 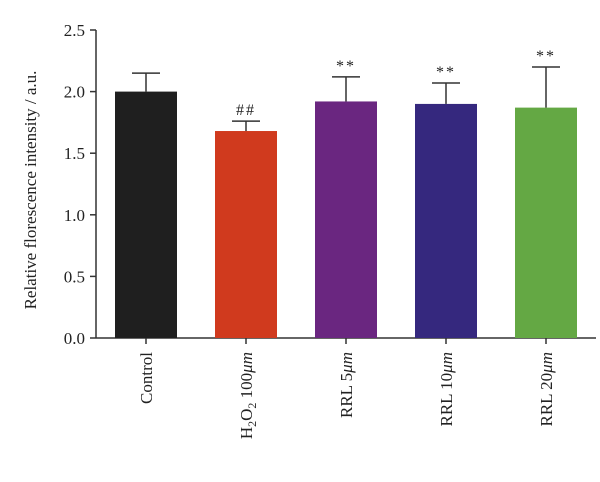 I want to click on y-axis-label: Relative florescence intensity / a.u., so click(x=30, y=190).